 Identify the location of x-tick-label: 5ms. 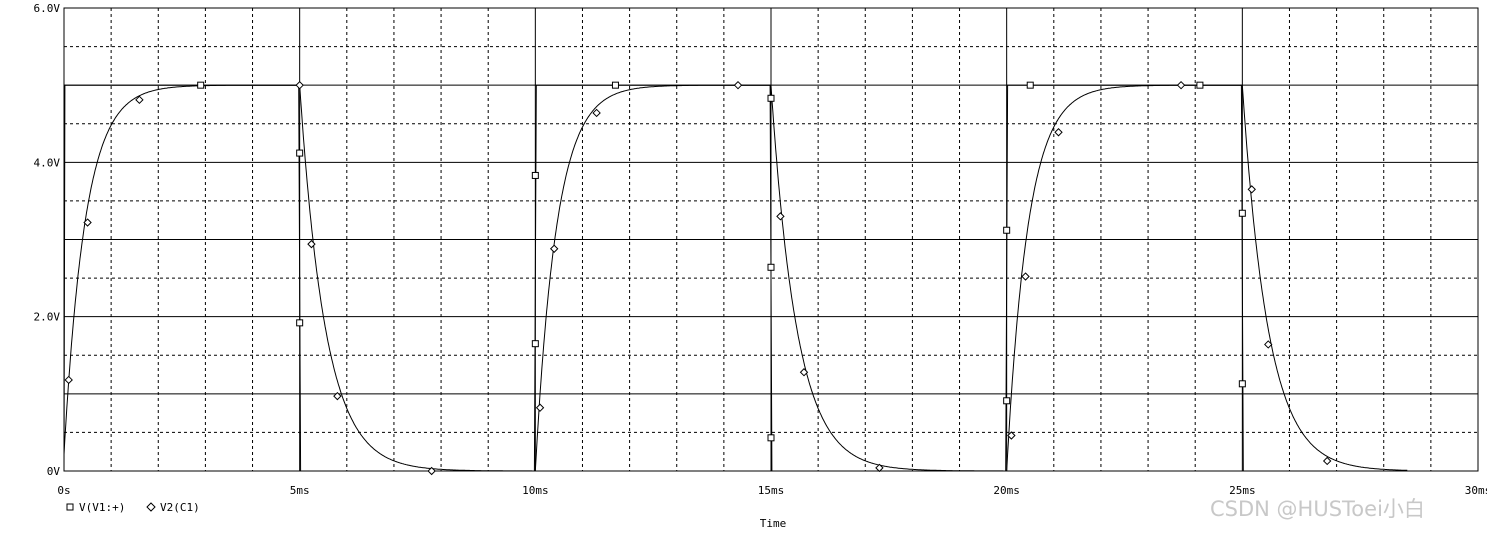
(300, 490).